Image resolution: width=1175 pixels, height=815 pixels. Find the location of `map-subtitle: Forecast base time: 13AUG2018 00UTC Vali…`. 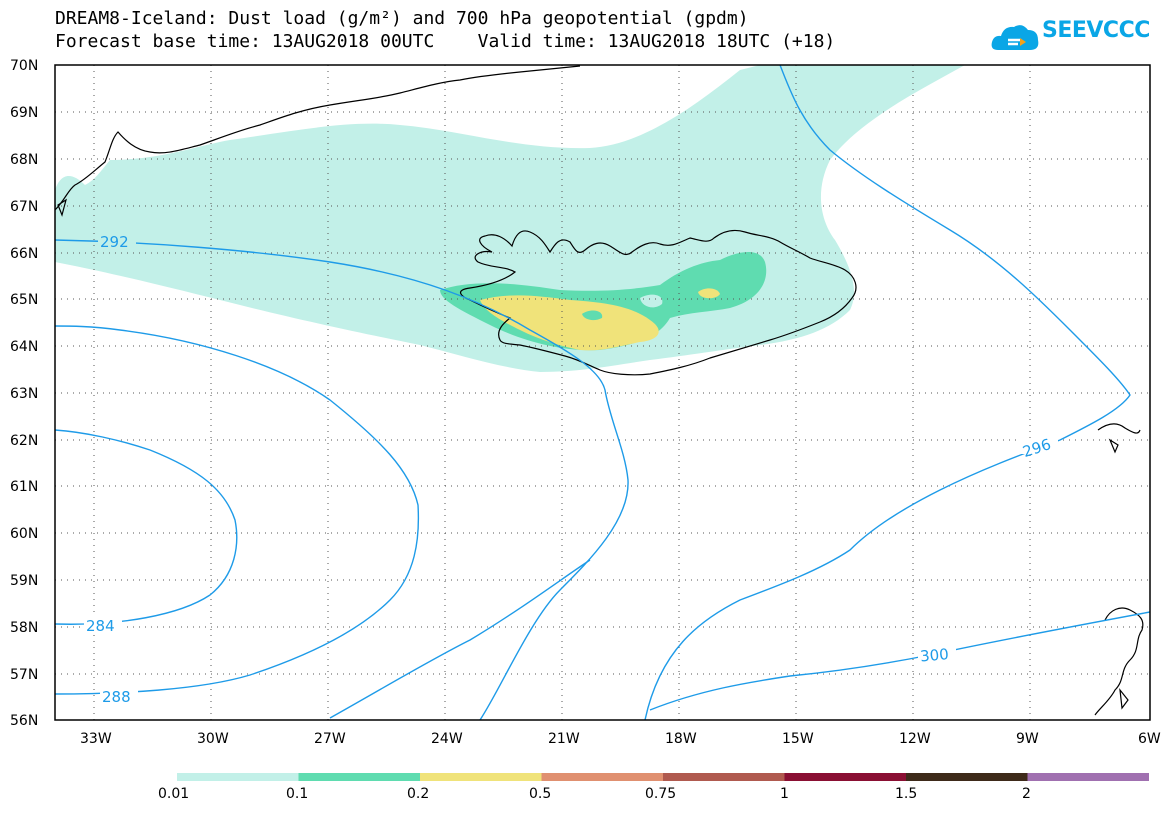

map-subtitle: Forecast base time: 13AUG2018 00UTC Vali… is located at coordinates (445, 41).